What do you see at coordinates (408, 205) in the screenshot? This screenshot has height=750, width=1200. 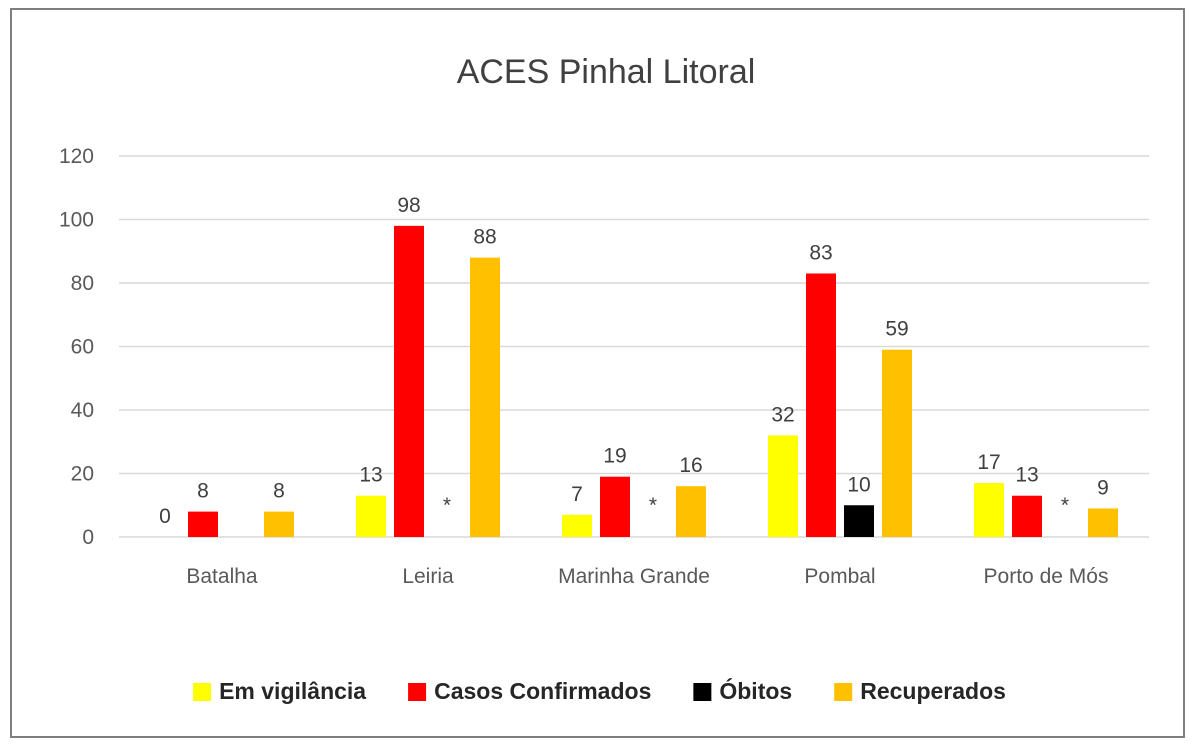 I see `data-label: 98` at bounding box center [408, 205].